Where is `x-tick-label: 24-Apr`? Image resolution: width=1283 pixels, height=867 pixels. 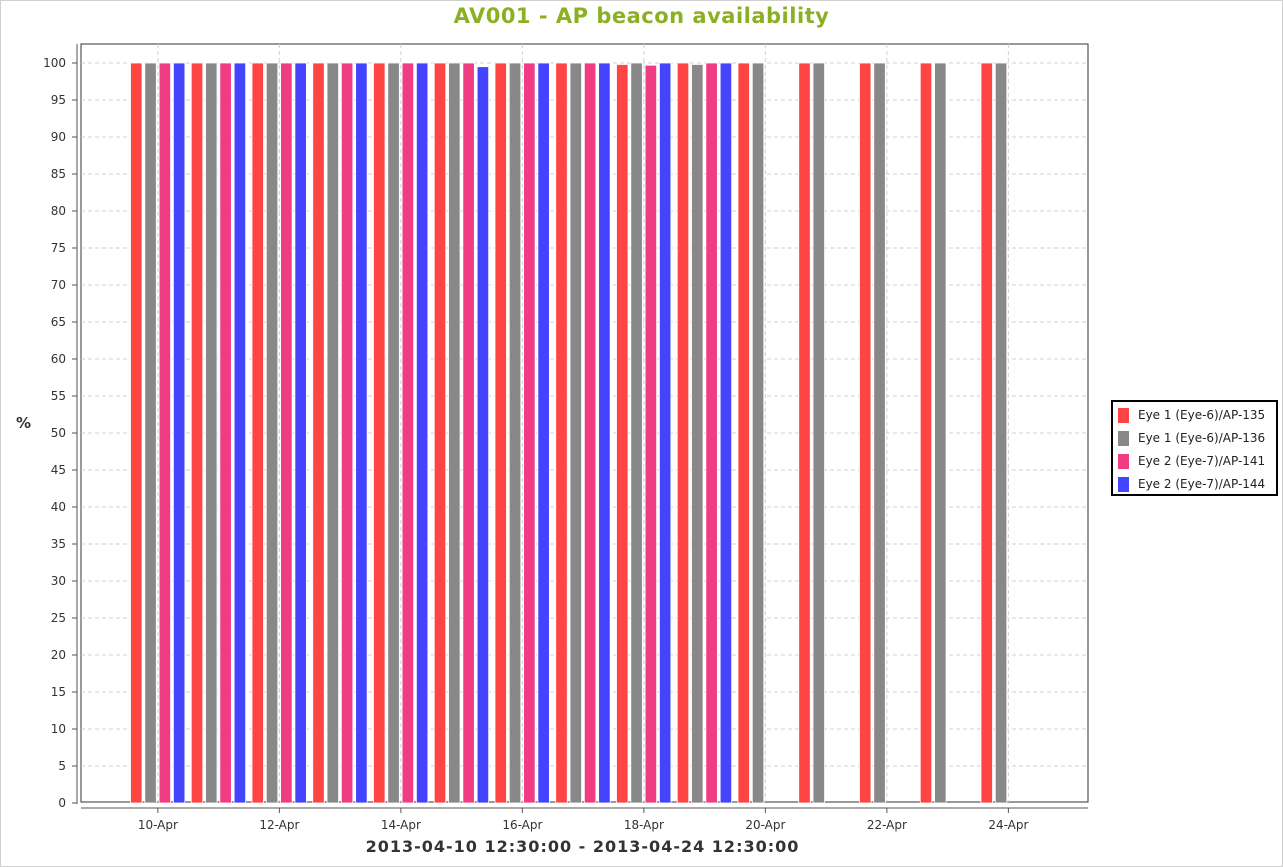 x-tick-label: 24-Apr is located at coordinates (1008, 825).